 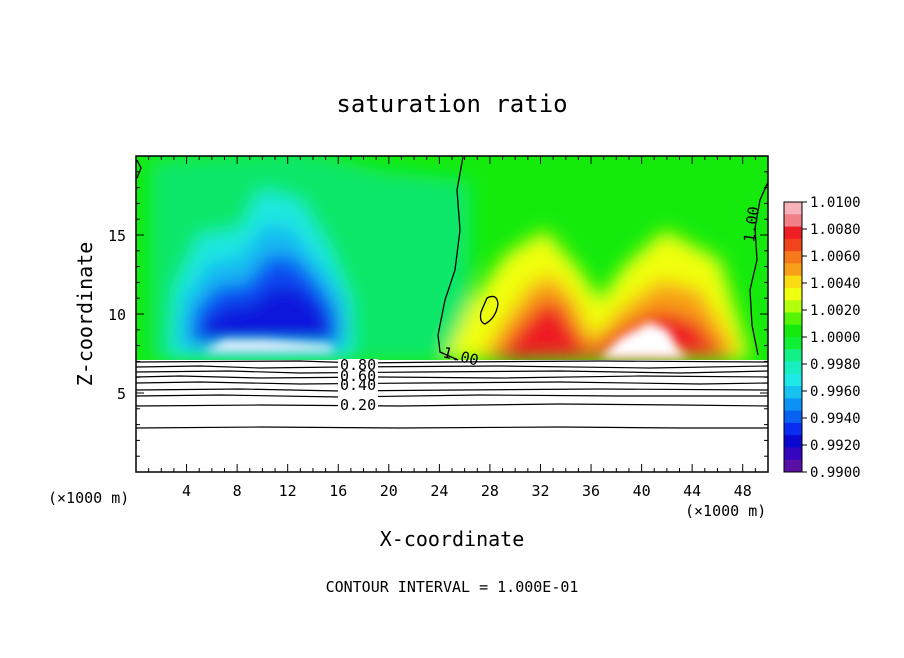 I want to click on x-tick-label: 48, so click(x=743, y=491).